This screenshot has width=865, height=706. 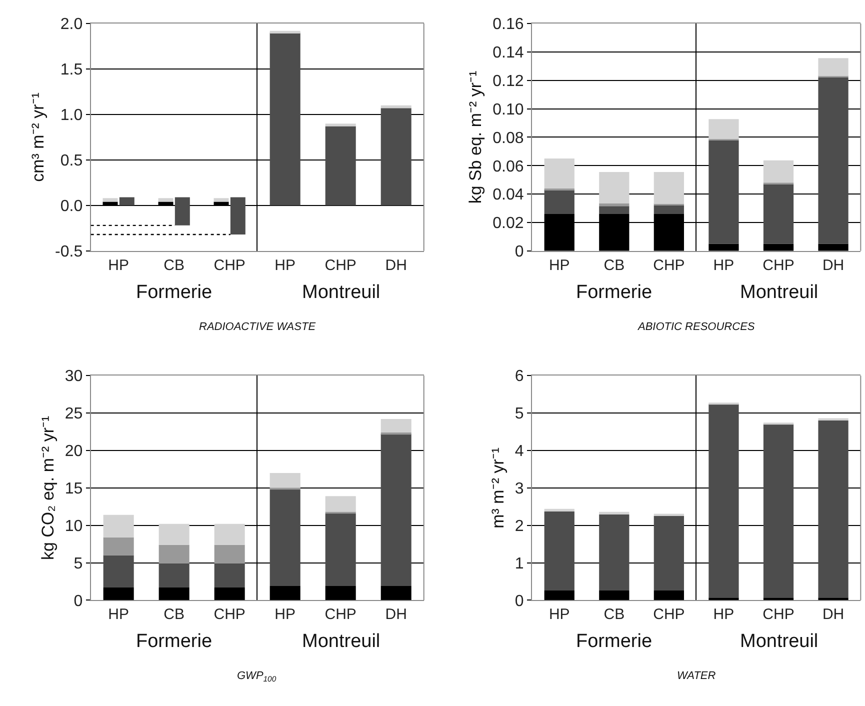 What do you see at coordinates (508, 25) in the screenshot?
I see `y-tick-label: 0.16` at bounding box center [508, 25].